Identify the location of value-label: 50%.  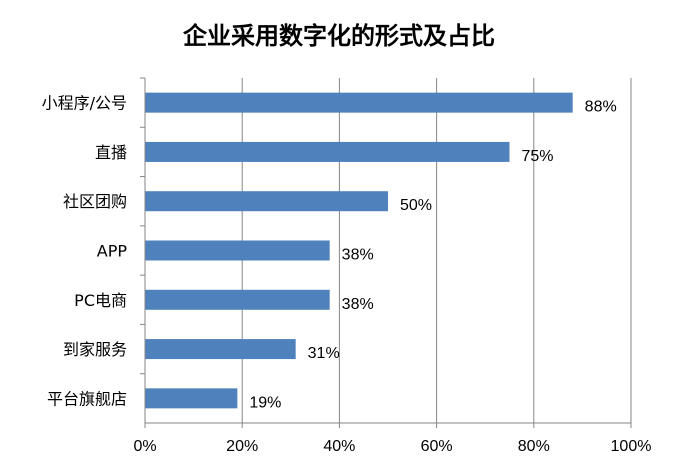
(416, 205).